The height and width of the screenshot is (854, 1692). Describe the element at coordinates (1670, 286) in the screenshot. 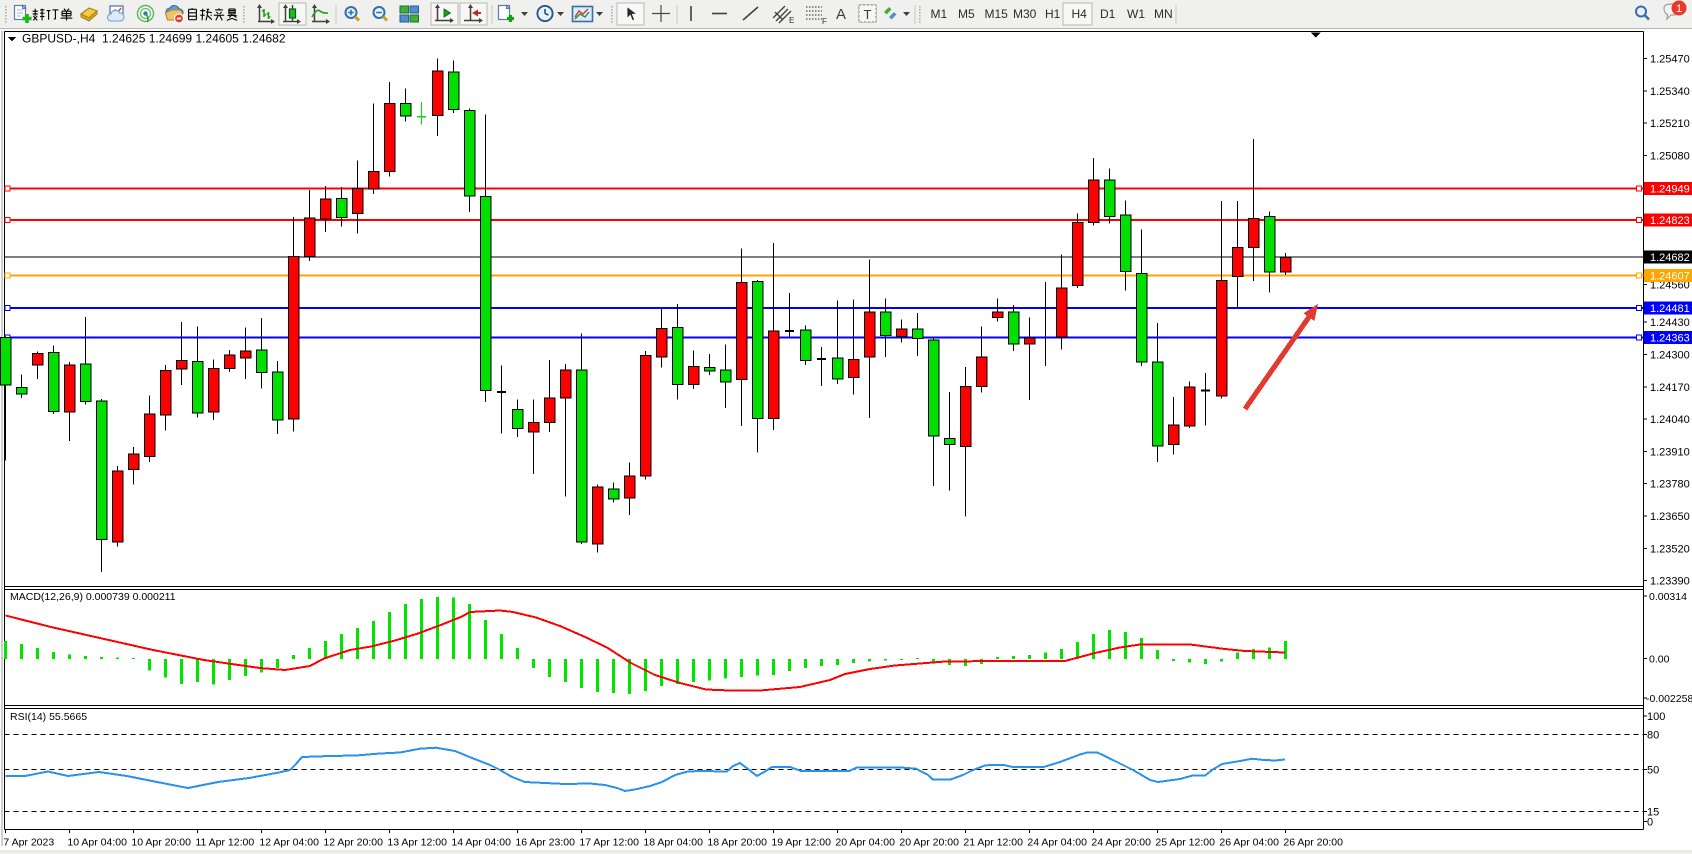

I see `svg-text: 1.24560` at that location.